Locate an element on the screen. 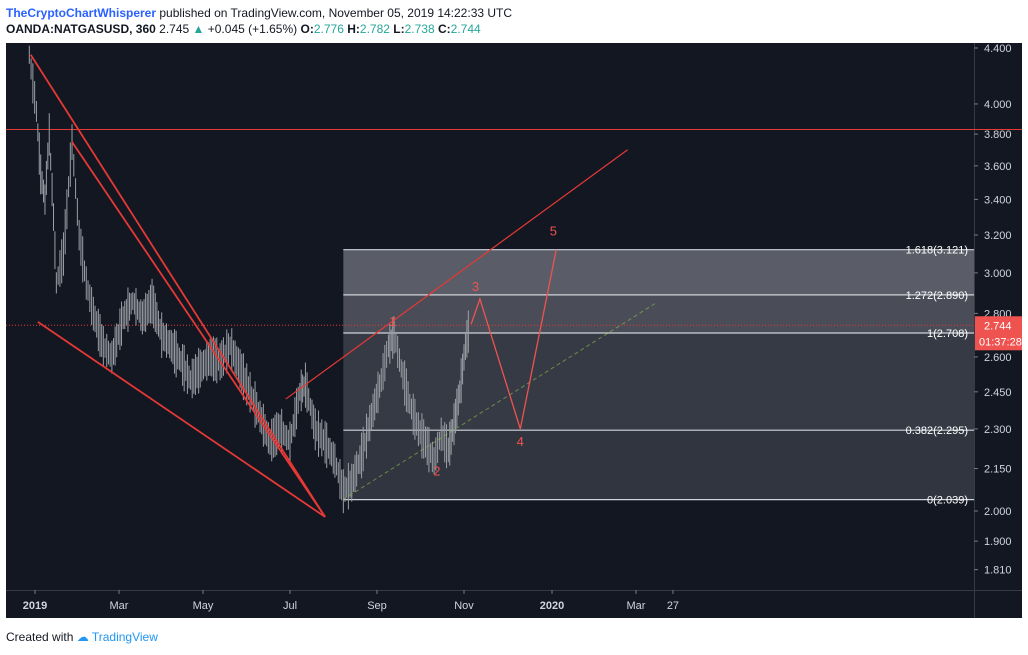  y-tick-label: 3.000 is located at coordinates (998, 274).